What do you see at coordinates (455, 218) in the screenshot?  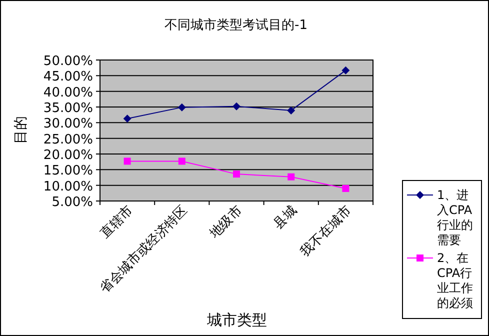 I see `legend-label: 1、进入CPA行业的需要` at bounding box center [455, 218].